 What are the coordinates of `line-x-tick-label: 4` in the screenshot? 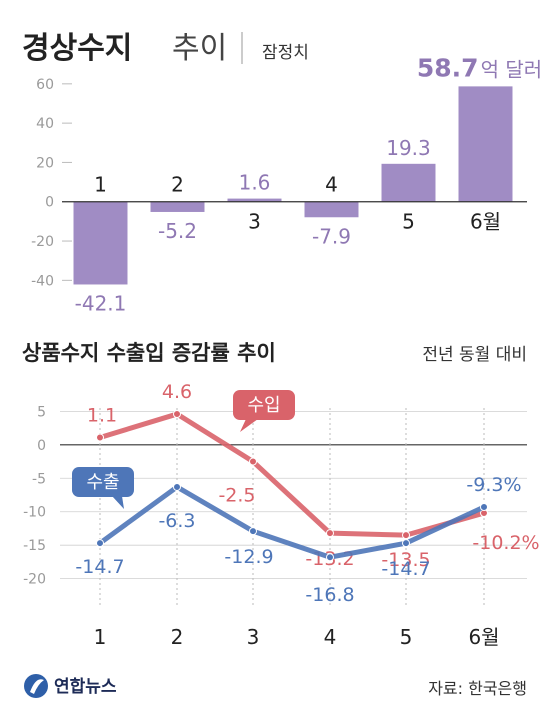 It's located at (330, 637).